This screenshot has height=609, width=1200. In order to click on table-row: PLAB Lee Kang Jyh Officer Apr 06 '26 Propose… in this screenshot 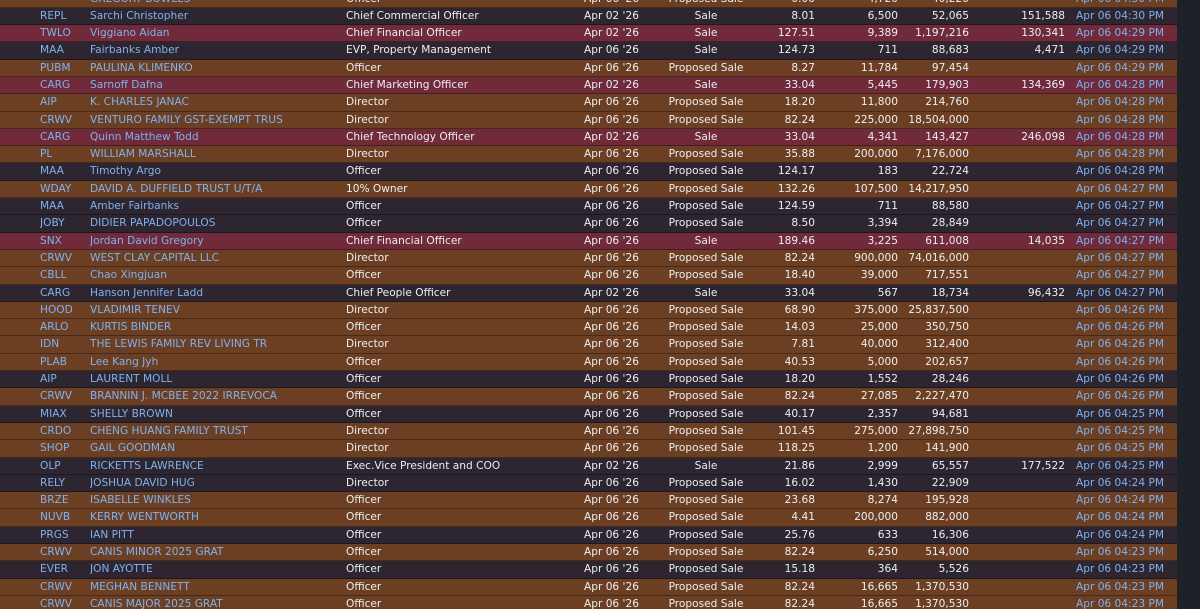, I will do `click(588, 362)`.